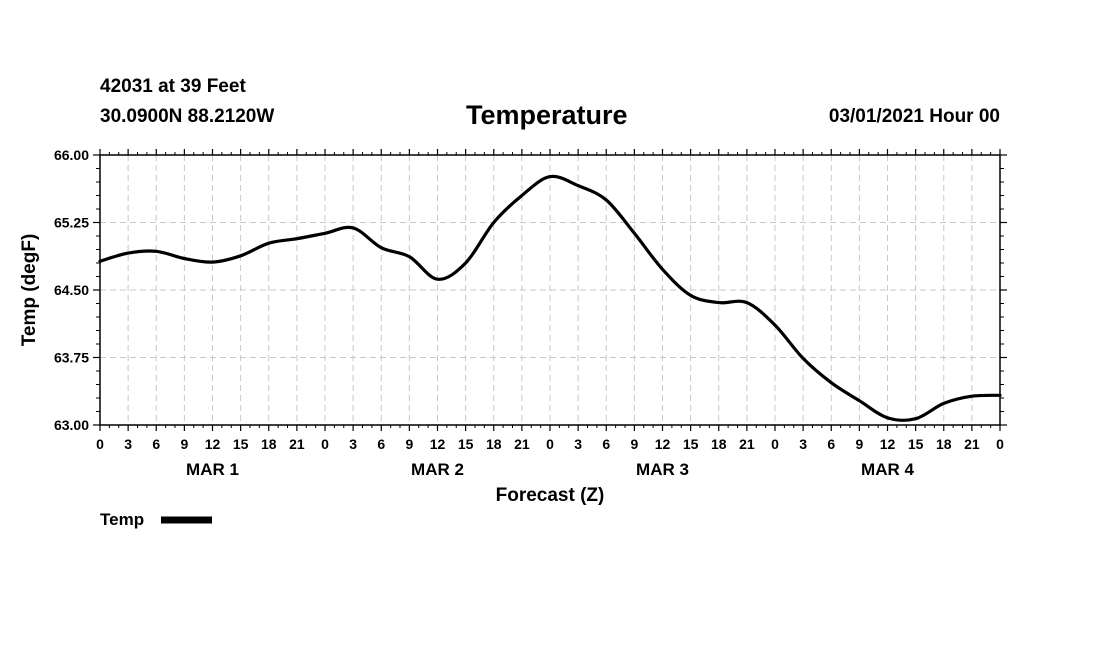  What do you see at coordinates (547, 115) in the screenshot?
I see `chart-title: Temperature` at bounding box center [547, 115].